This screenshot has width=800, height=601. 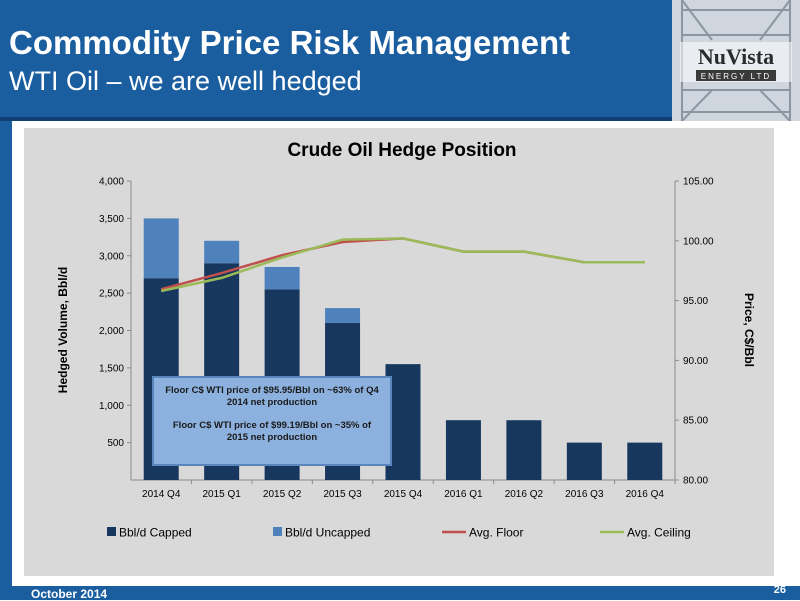 I want to click on left-accent-bar, so click(x=6, y=353).